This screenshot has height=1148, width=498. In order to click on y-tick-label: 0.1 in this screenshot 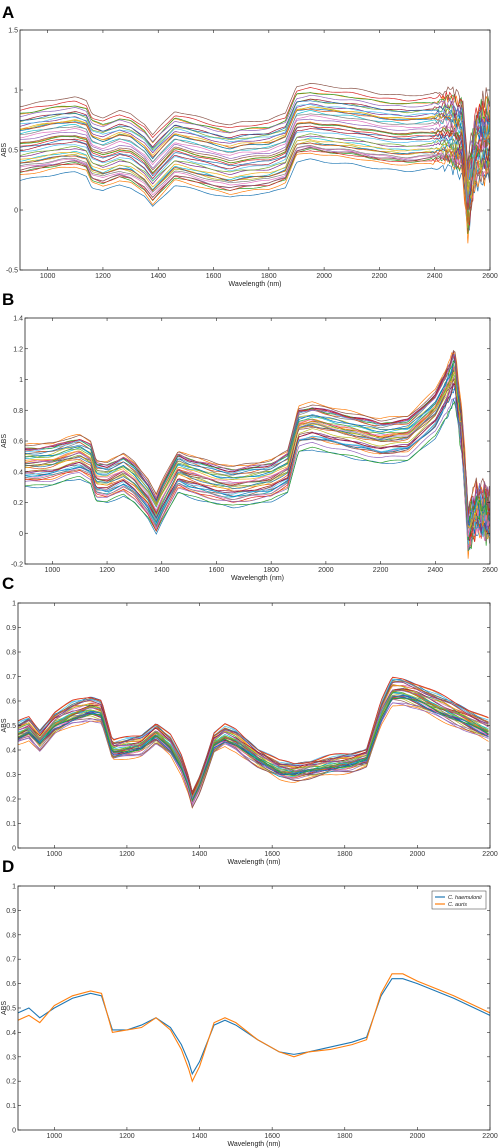, I will do `click(11, 824)`.